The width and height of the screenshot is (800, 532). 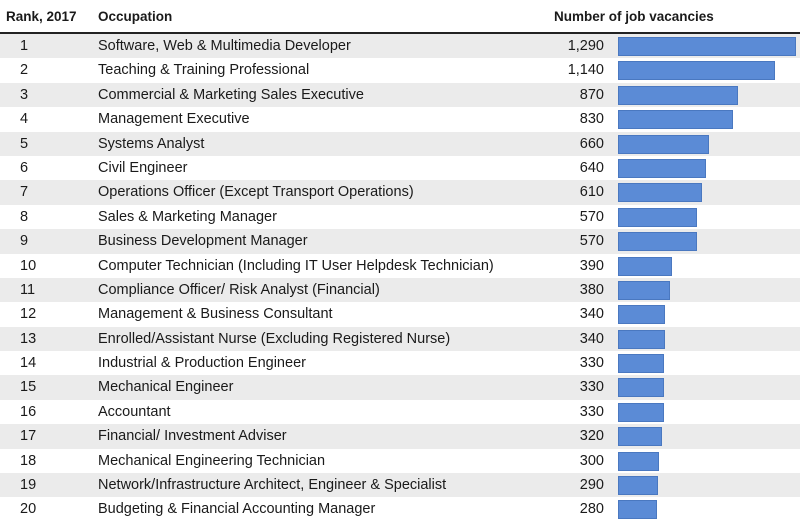 What do you see at coordinates (143, 167) in the screenshot?
I see `occupation-cell: Civil Engineer` at bounding box center [143, 167].